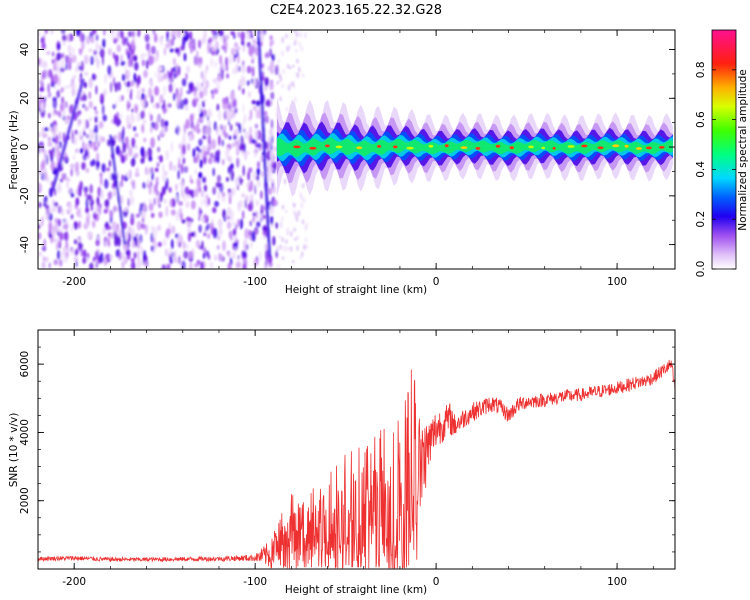  What do you see at coordinates (25, 98) in the screenshot?
I see `heatmap-y-tick-label: 20` at bounding box center [25, 98].